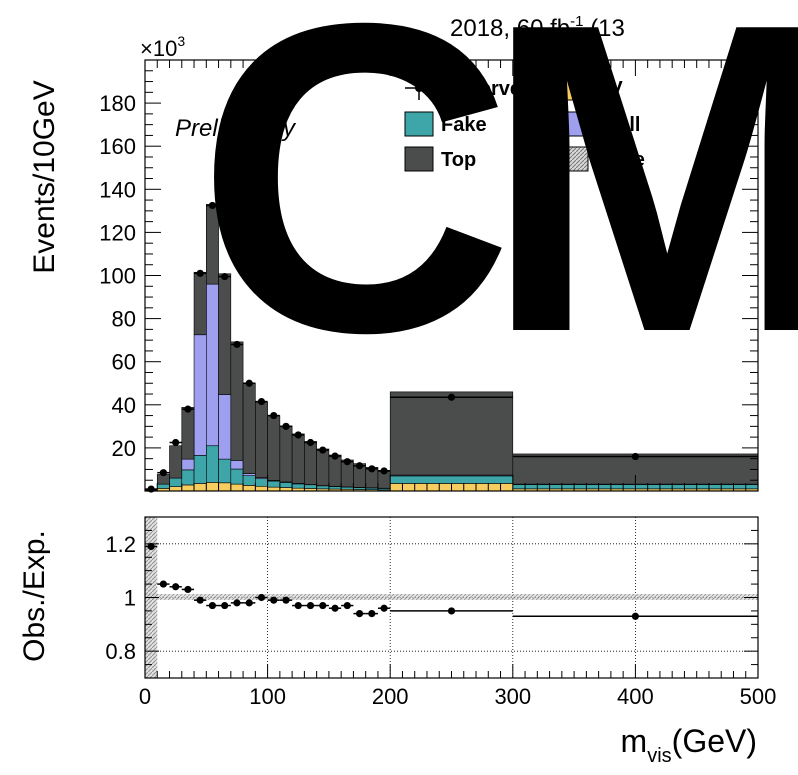  I want to click on y-tick-label: 180, so click(117, 103).